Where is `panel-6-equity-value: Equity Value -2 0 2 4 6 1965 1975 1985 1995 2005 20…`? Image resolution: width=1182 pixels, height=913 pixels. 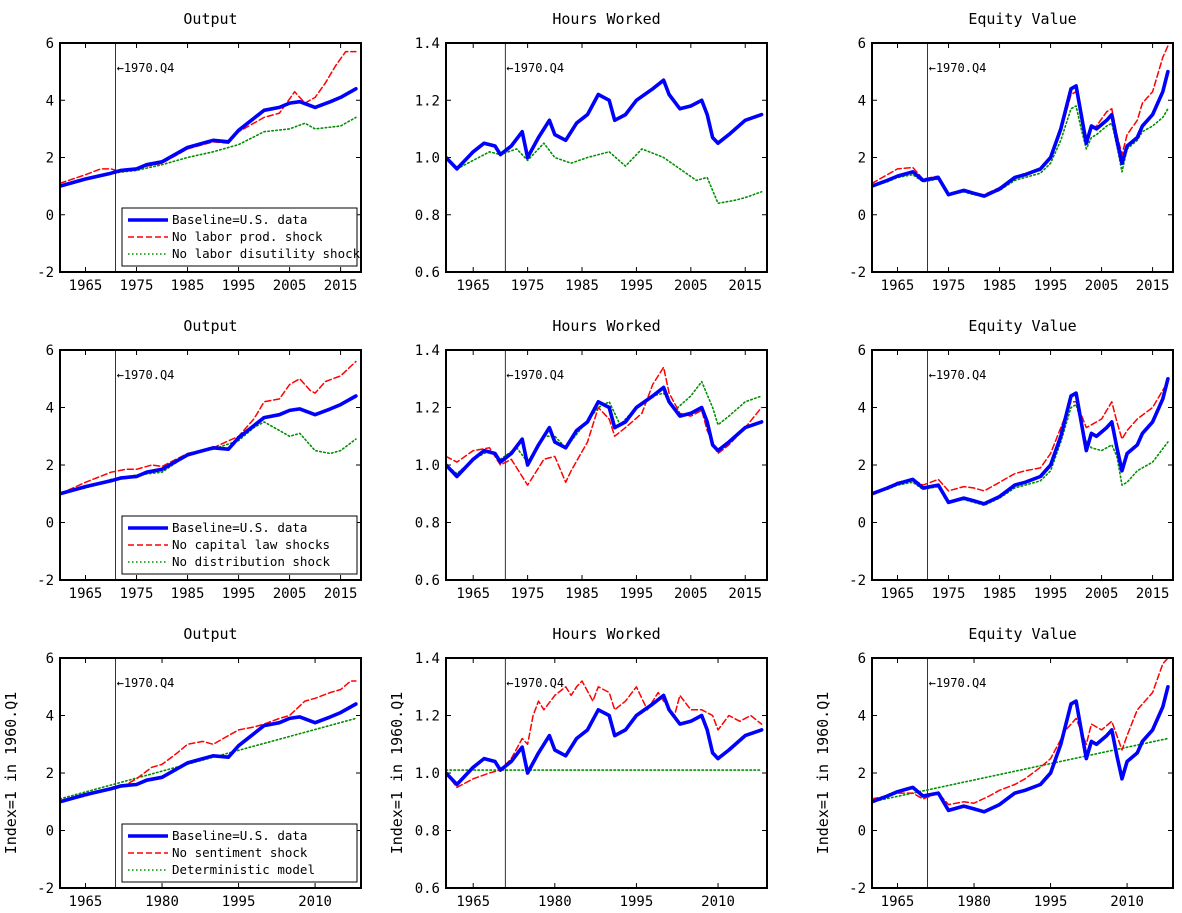 panel-6-equity-value: Equity Value -2 0 2 4 6 1965 1975 1985 1995 2005 20… is located at coordinates (1011, 459).